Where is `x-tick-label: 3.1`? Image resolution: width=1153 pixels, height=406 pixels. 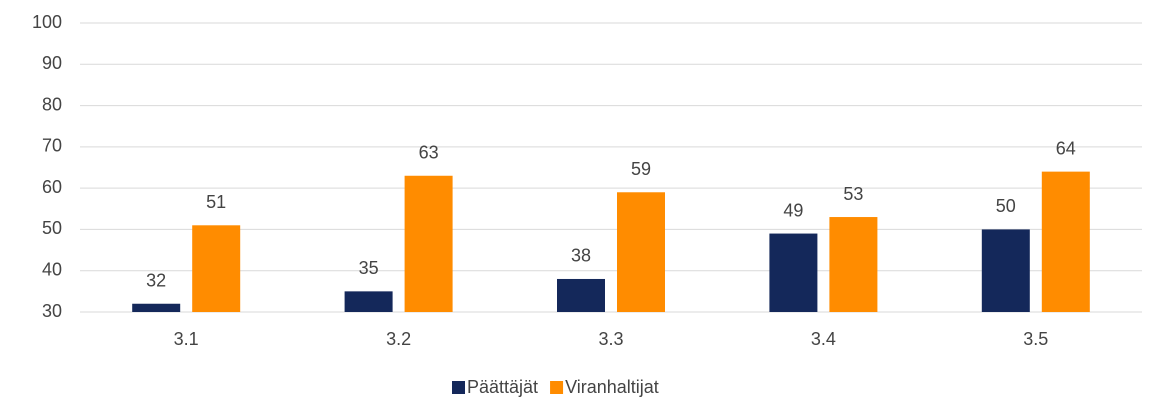
x-tick-label: 3.1 is located at coordinates (186, 339).